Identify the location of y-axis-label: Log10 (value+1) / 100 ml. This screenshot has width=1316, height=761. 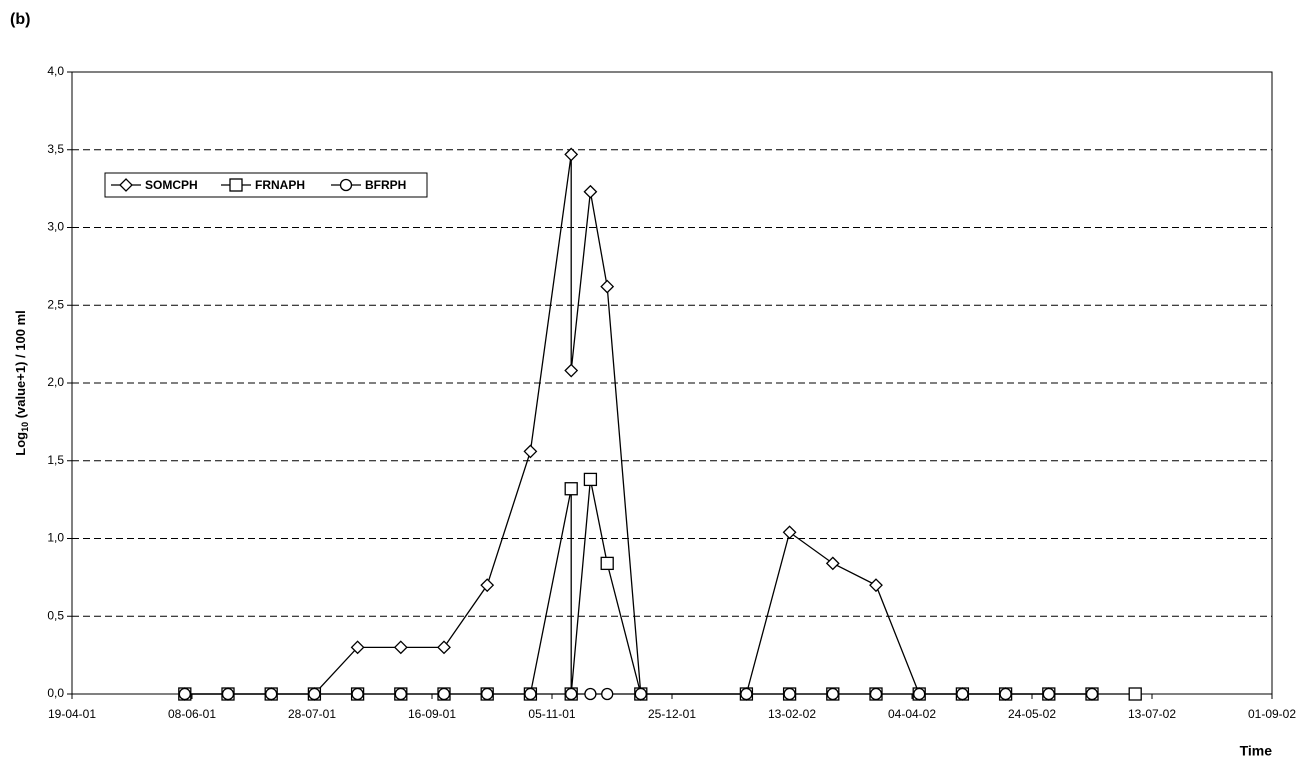
(21, 383).